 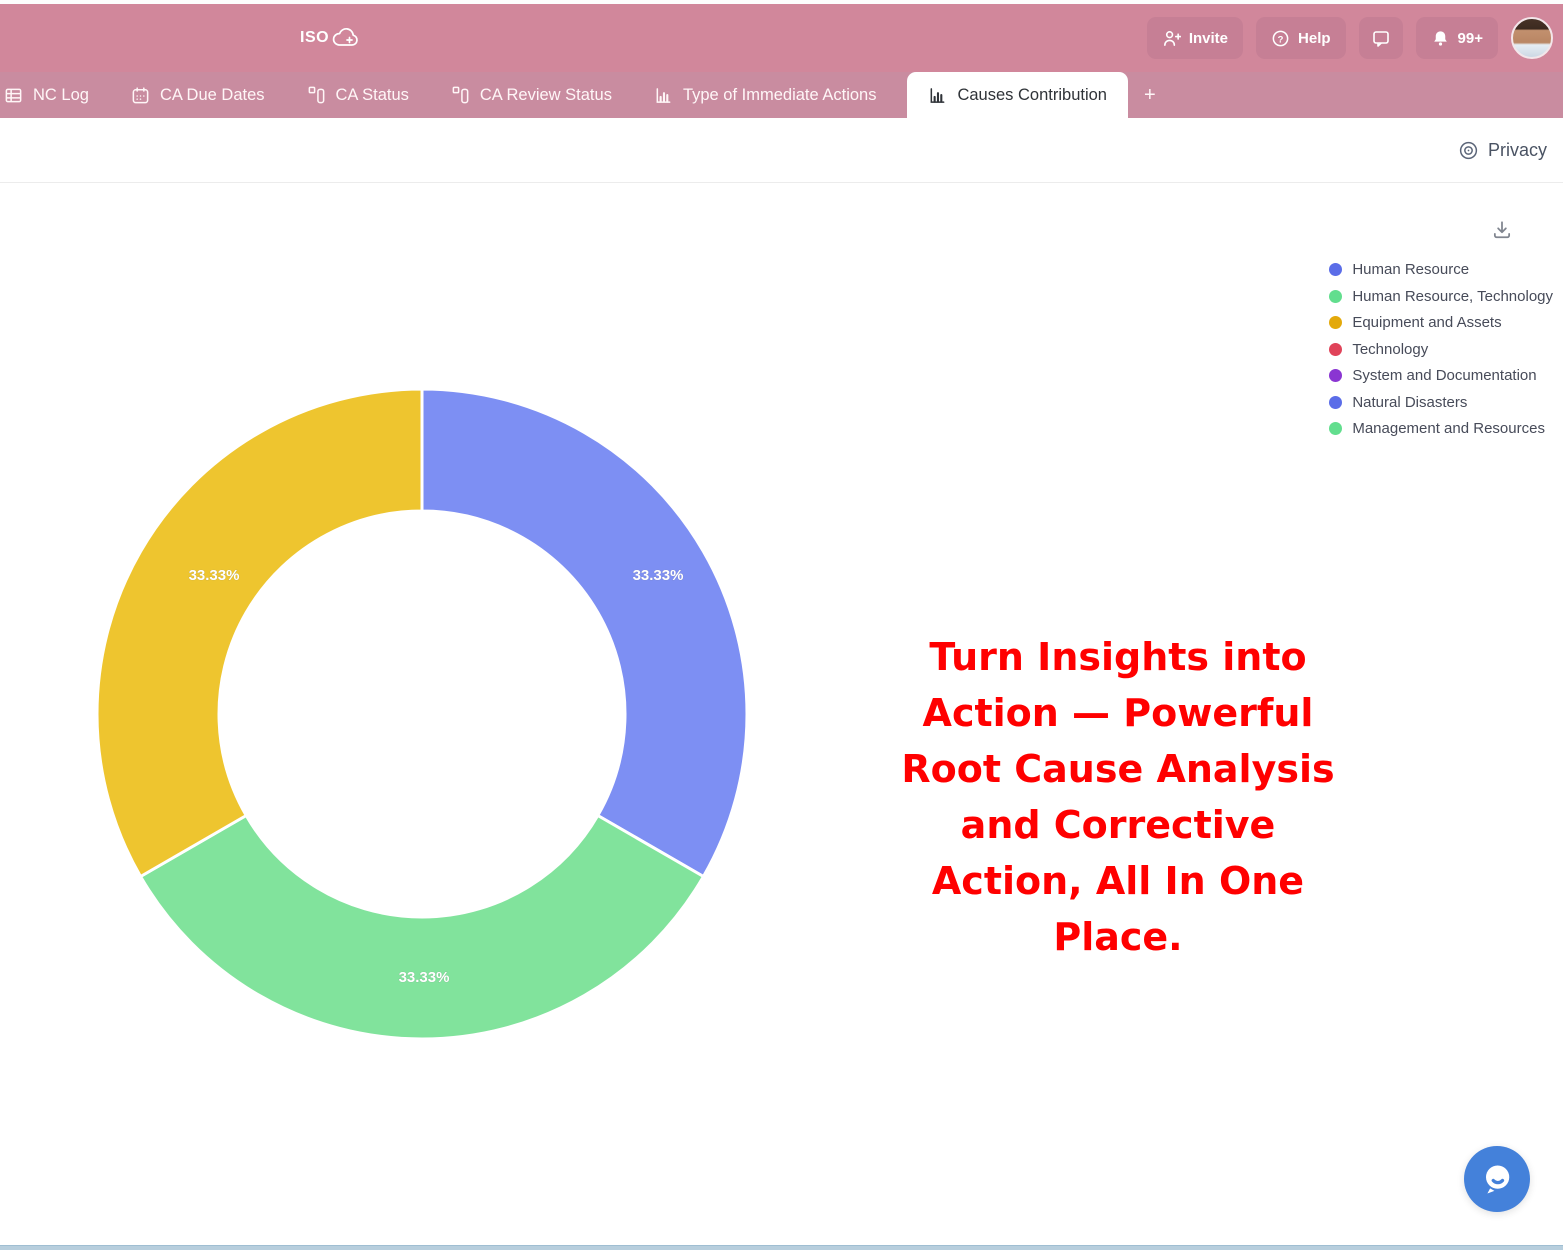 I want to click on bottom-scroll-strip, so click(x=781, y=1247).